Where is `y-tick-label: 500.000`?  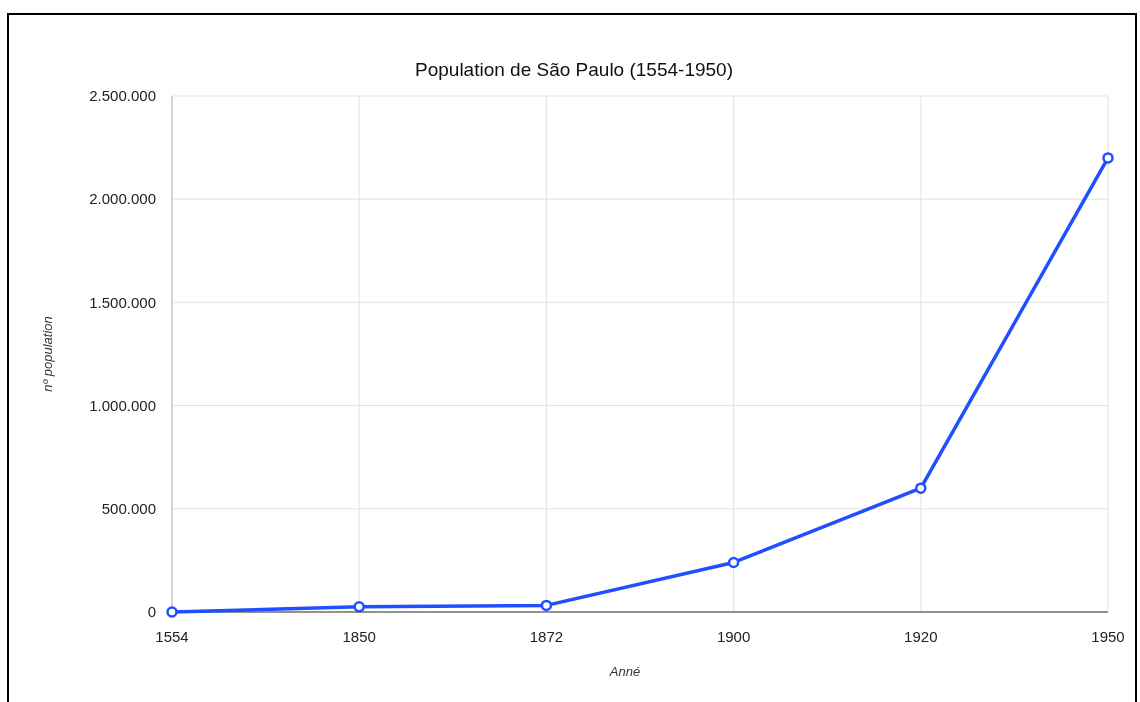 y-tick-label: 500.000 is located at coordinates (128, 509).